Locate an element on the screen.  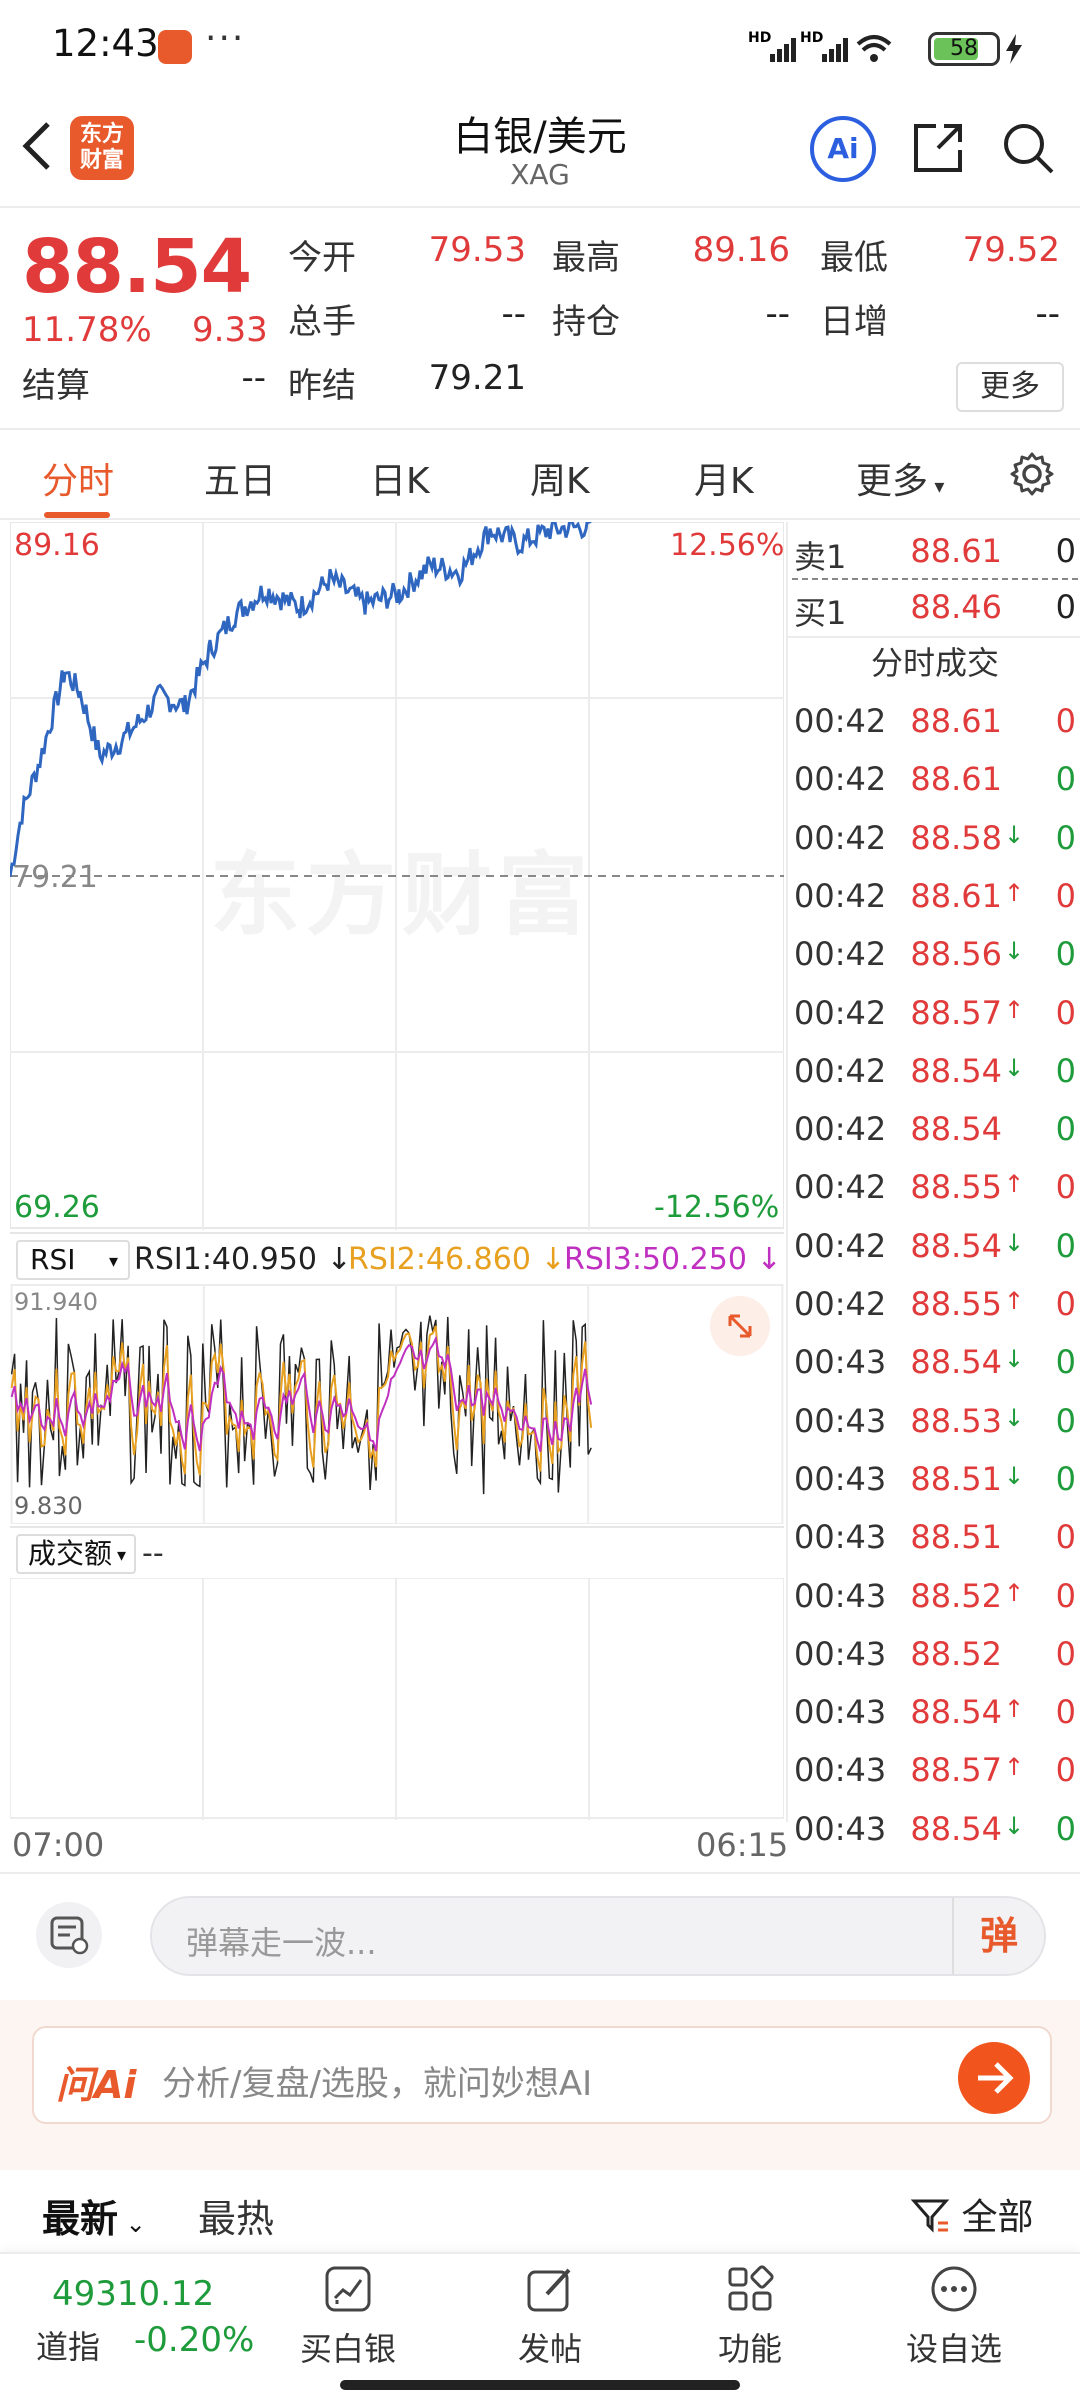
share-icon is located at coordinates (938, 148).